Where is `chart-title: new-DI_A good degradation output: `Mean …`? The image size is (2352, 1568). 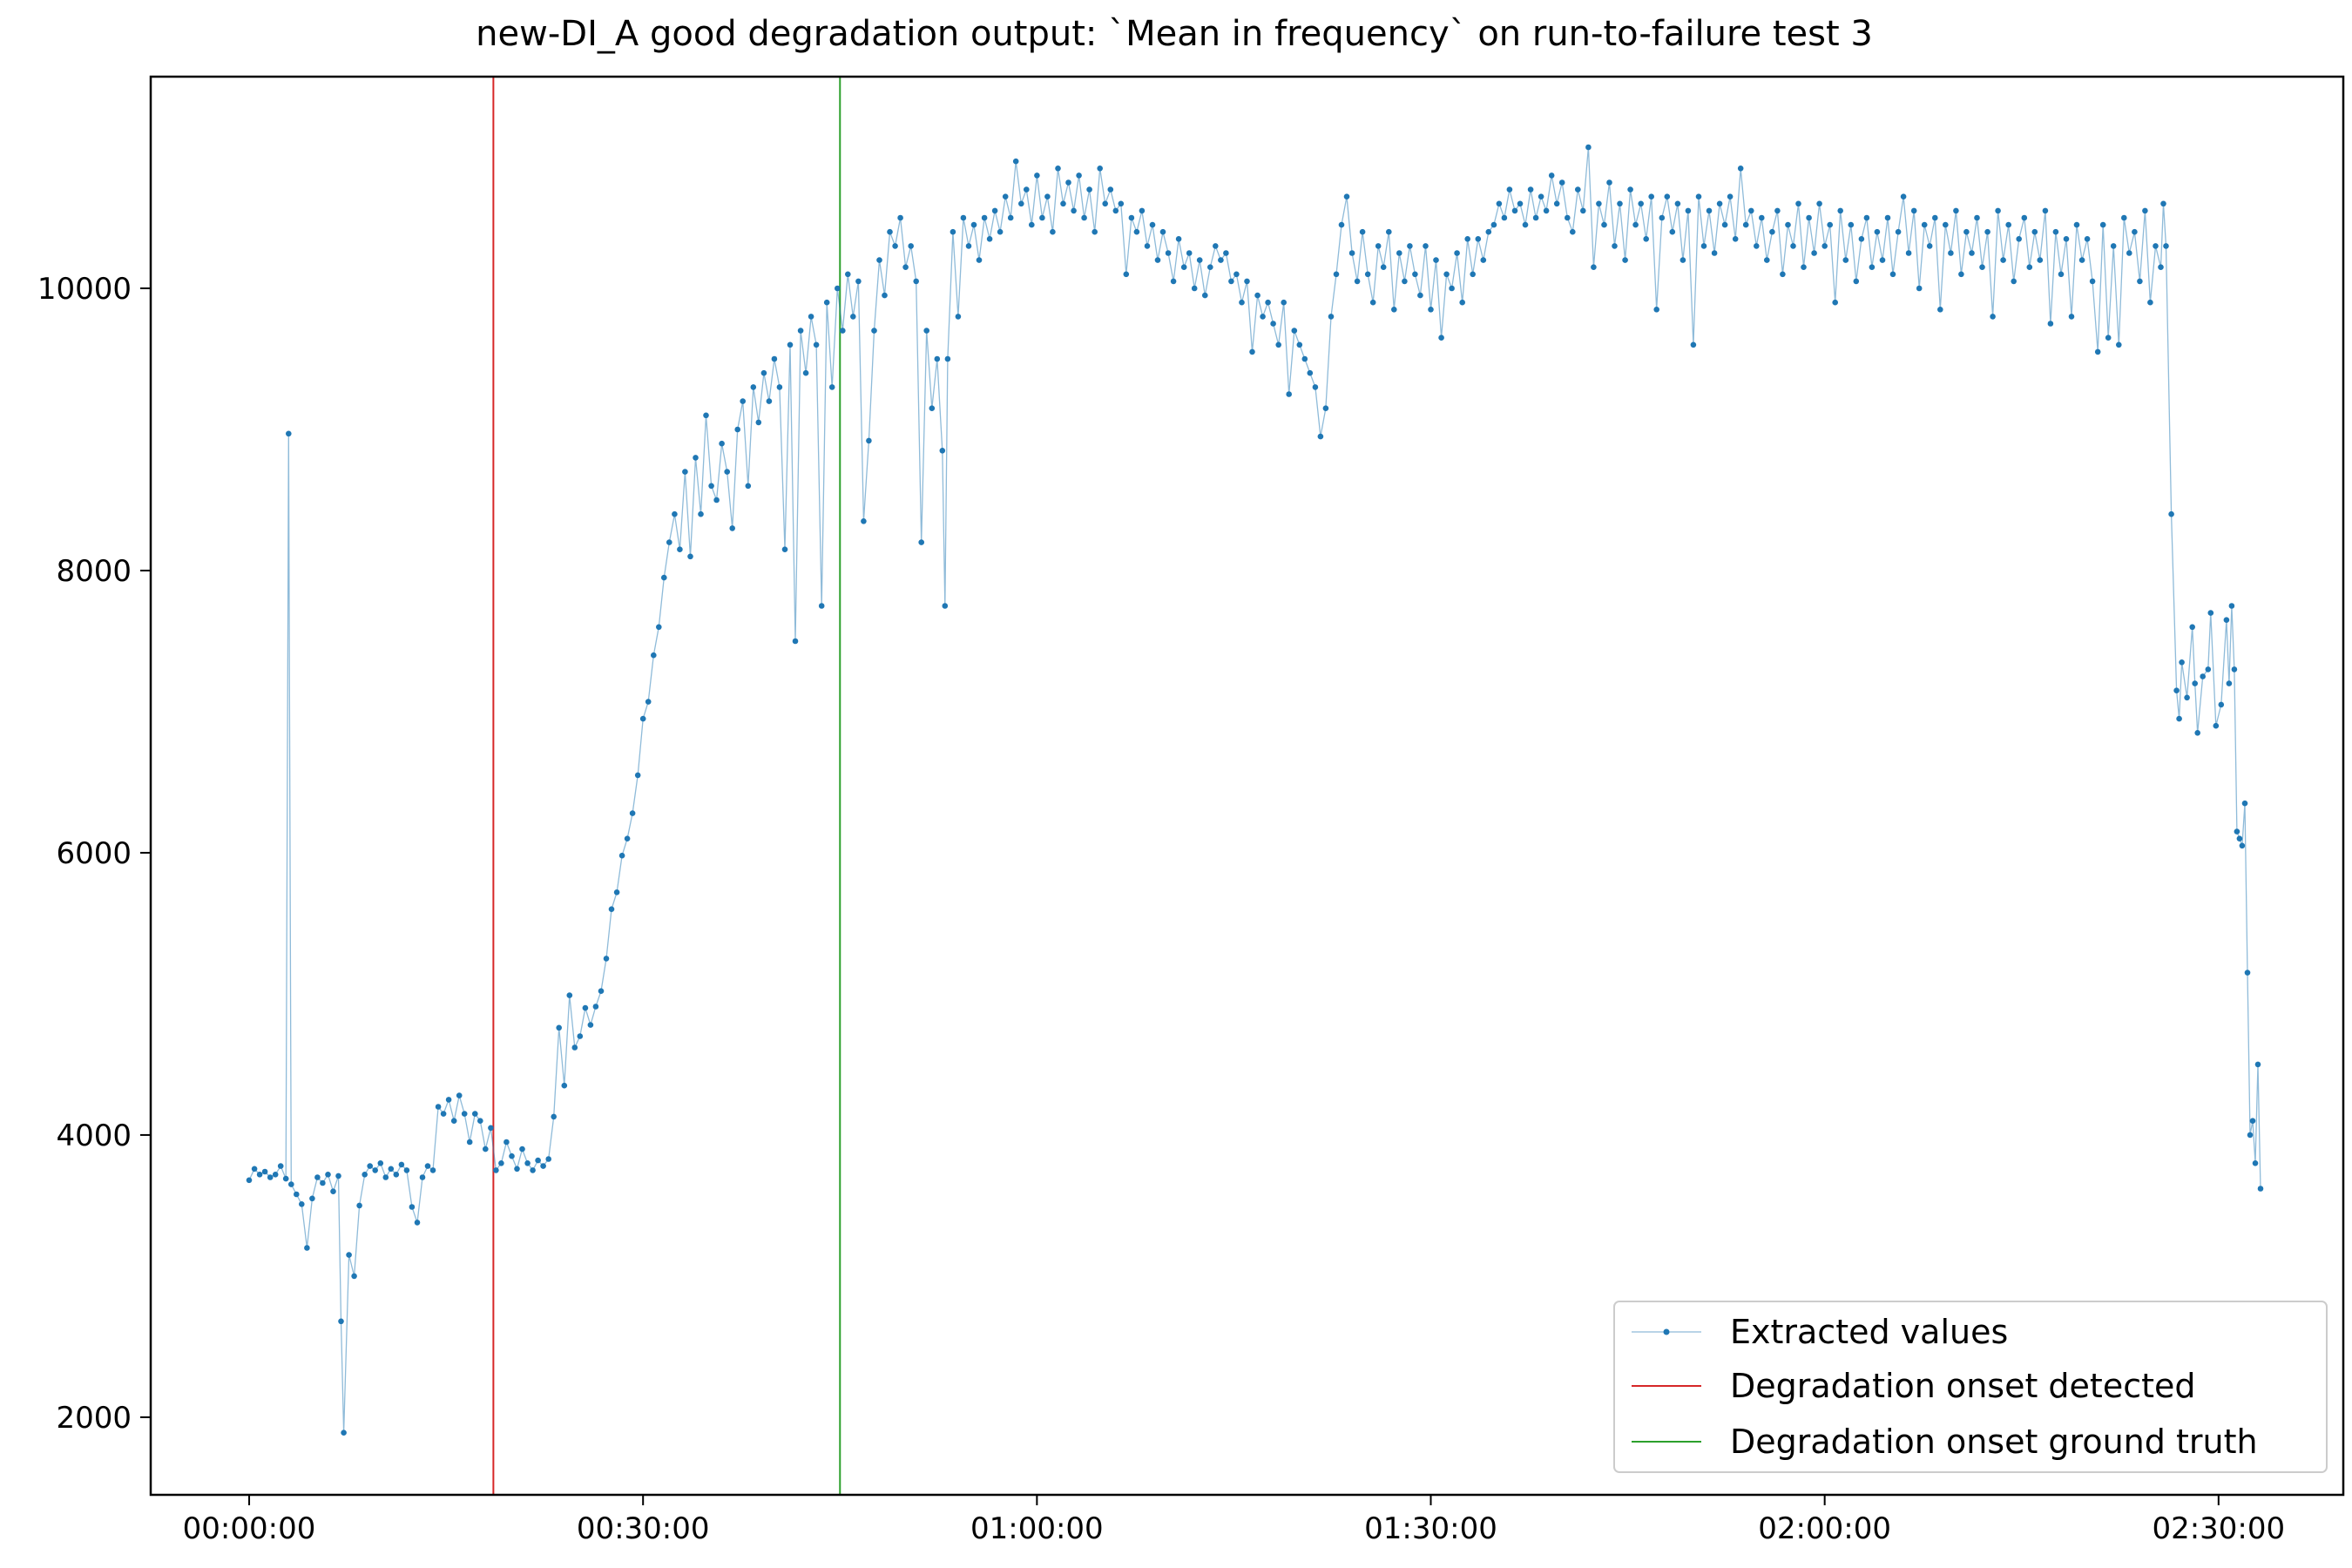 chart-title: new-DI_A good degradation output: `Mean … is located at coordinates (1174, 34).